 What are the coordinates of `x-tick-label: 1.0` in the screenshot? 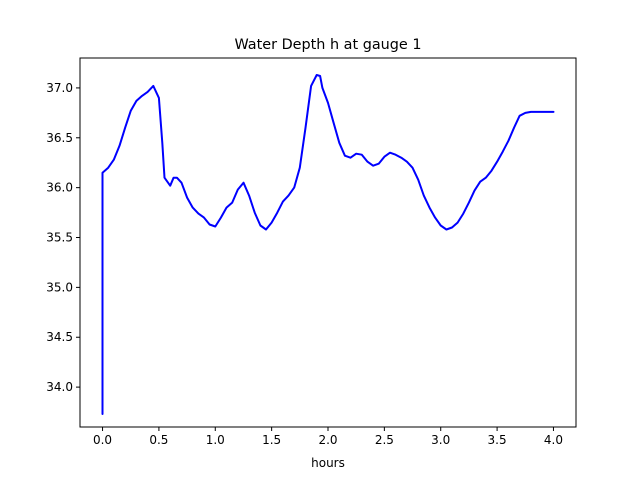 It's located at (215, 440).